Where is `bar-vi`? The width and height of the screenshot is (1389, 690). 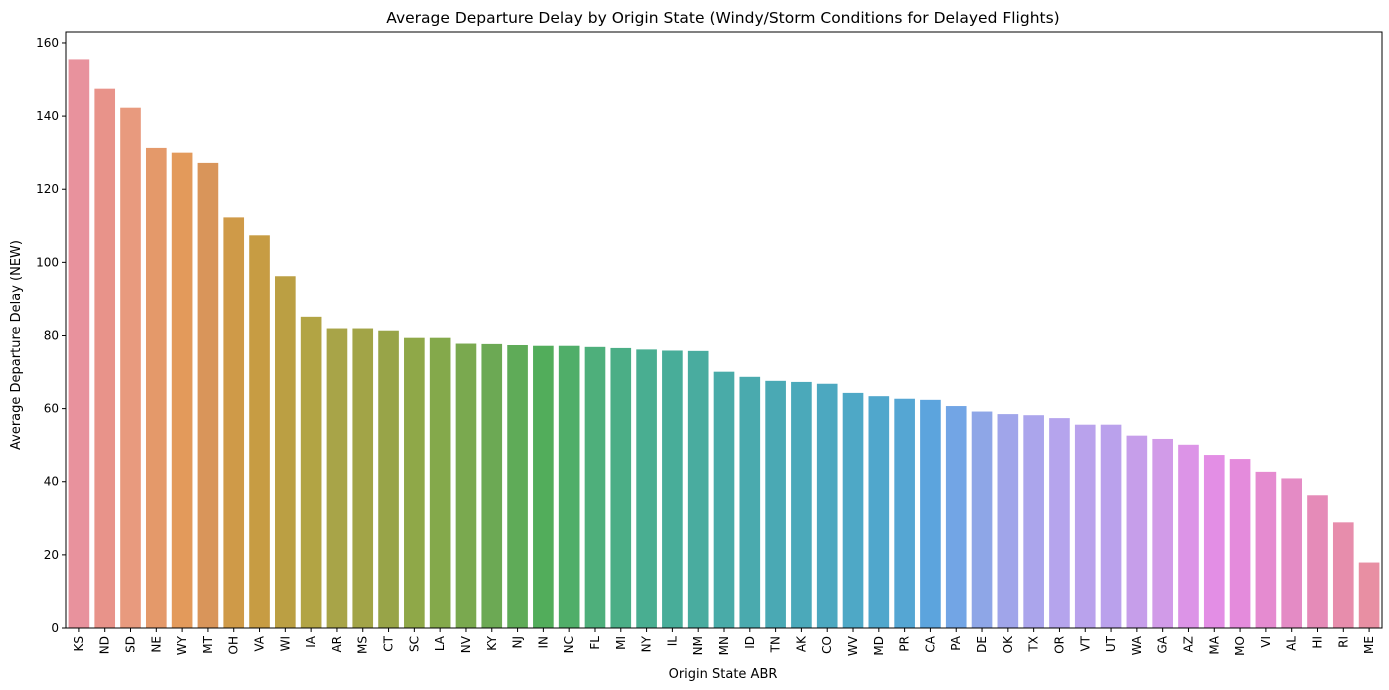
bar-vi is located at coordinates (1266, 549).